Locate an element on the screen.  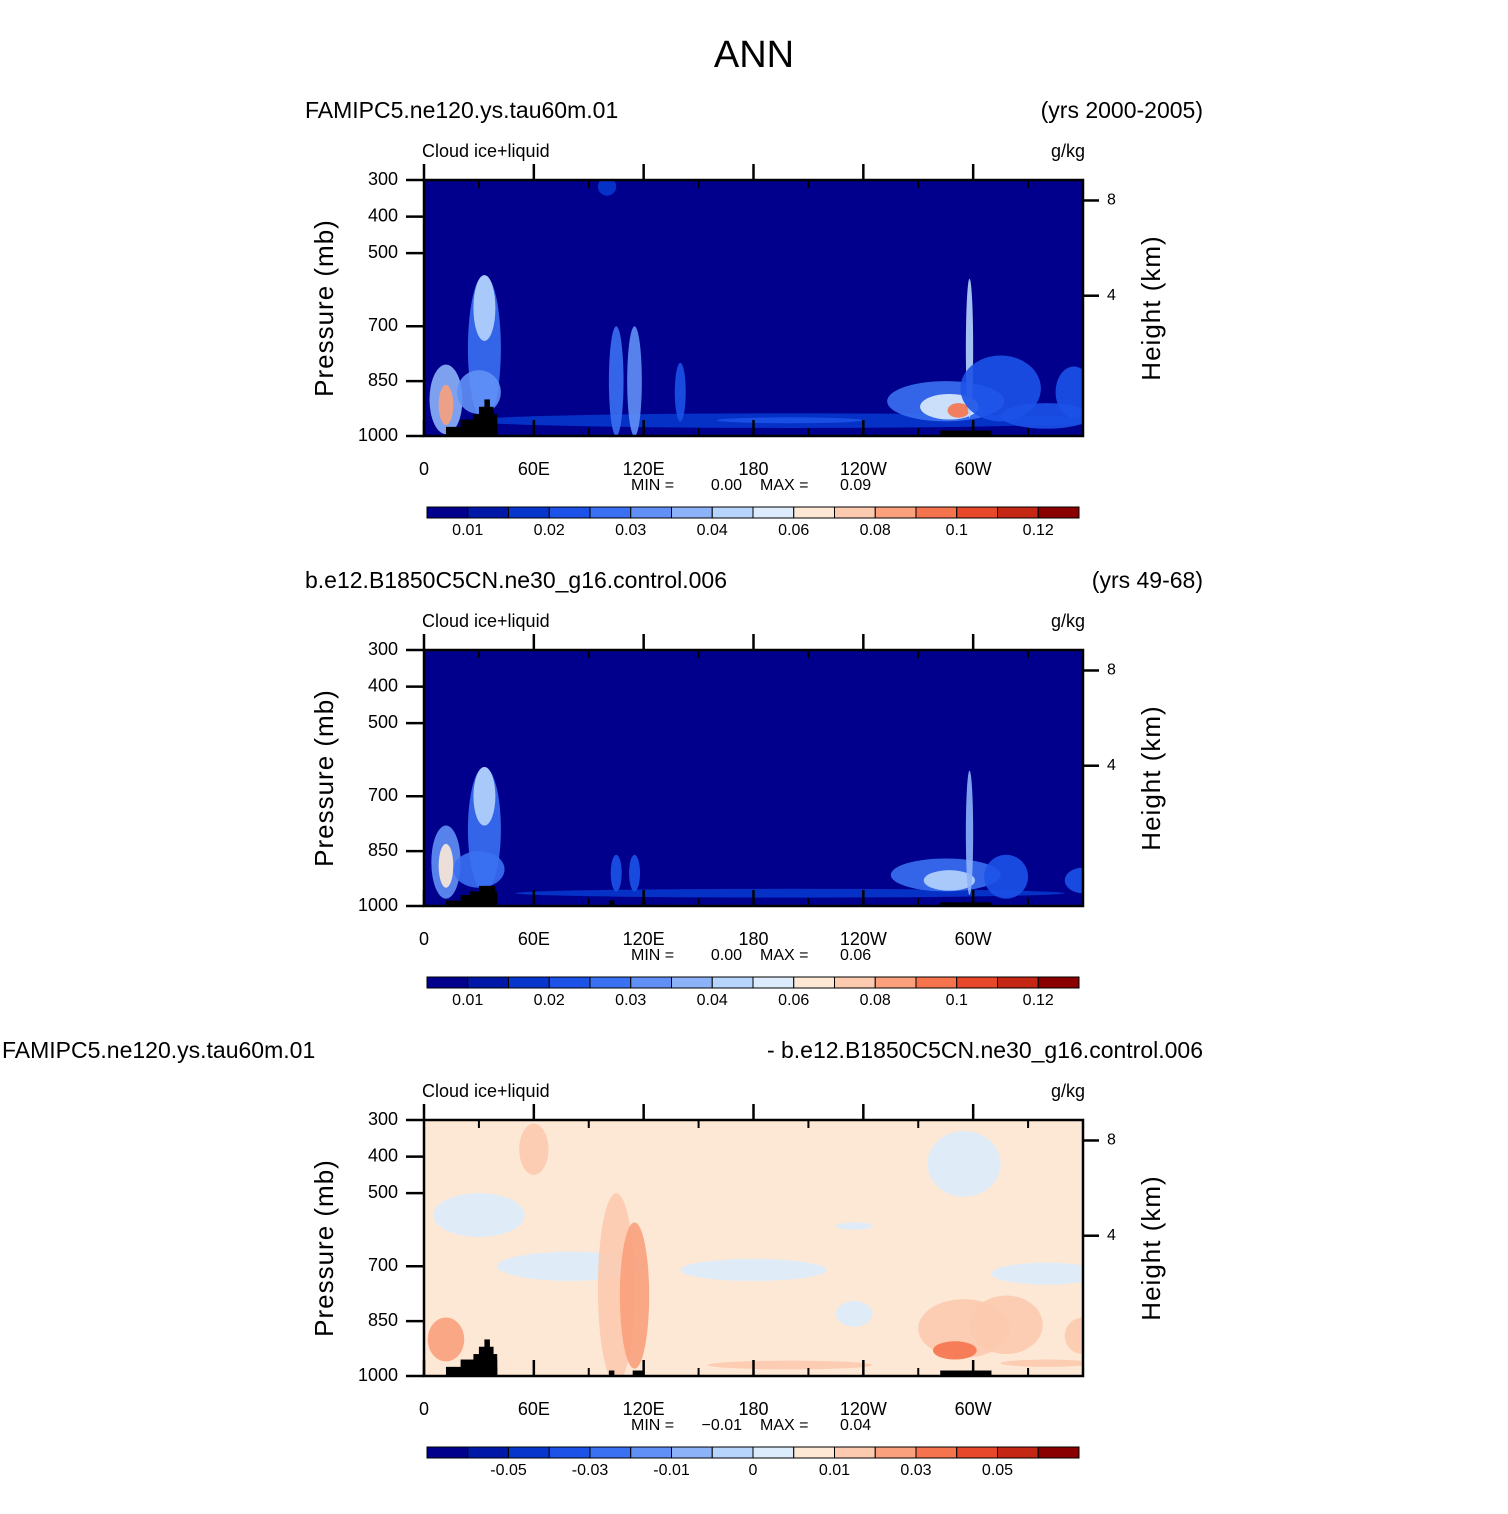
x-tick-label: 120E is located at coordinates (644, 1409).